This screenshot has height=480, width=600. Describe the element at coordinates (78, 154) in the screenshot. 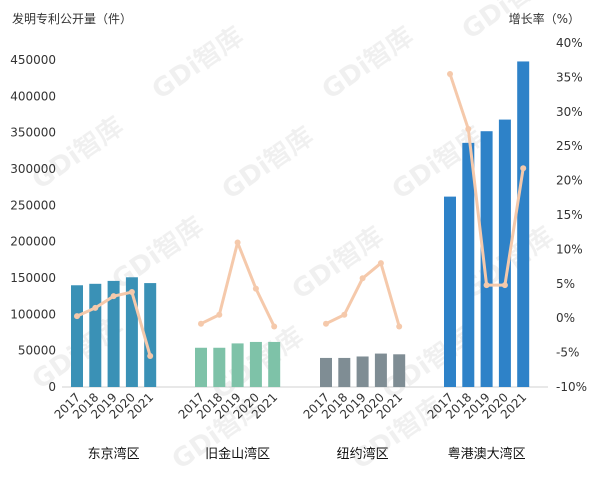

I see `watermark-3: GDi智库` at that location.